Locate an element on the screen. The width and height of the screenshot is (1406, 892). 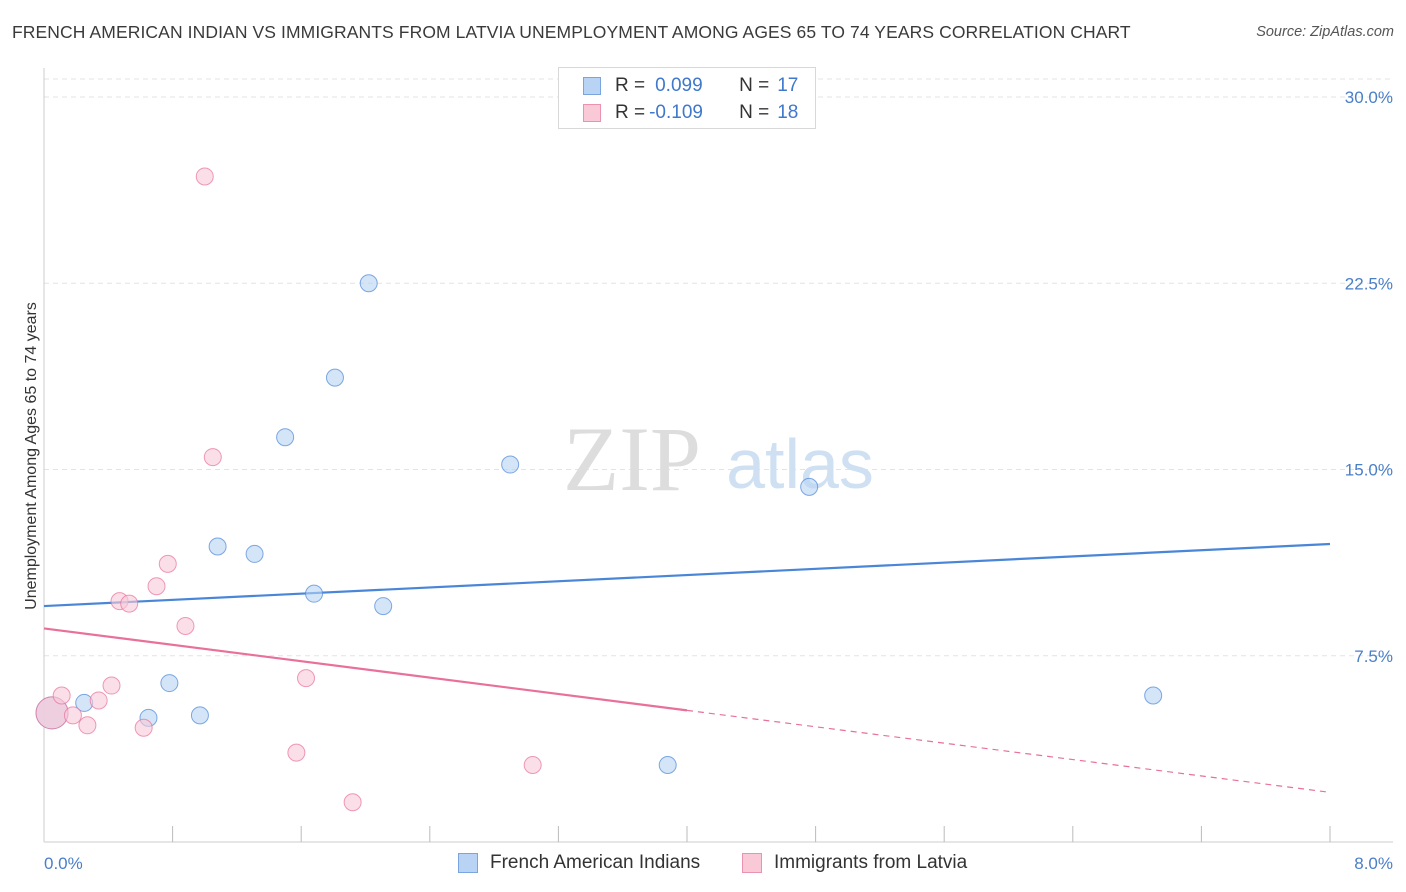
source-label: Source: ZipAtlas.com is located at coordinates (1325, 32).